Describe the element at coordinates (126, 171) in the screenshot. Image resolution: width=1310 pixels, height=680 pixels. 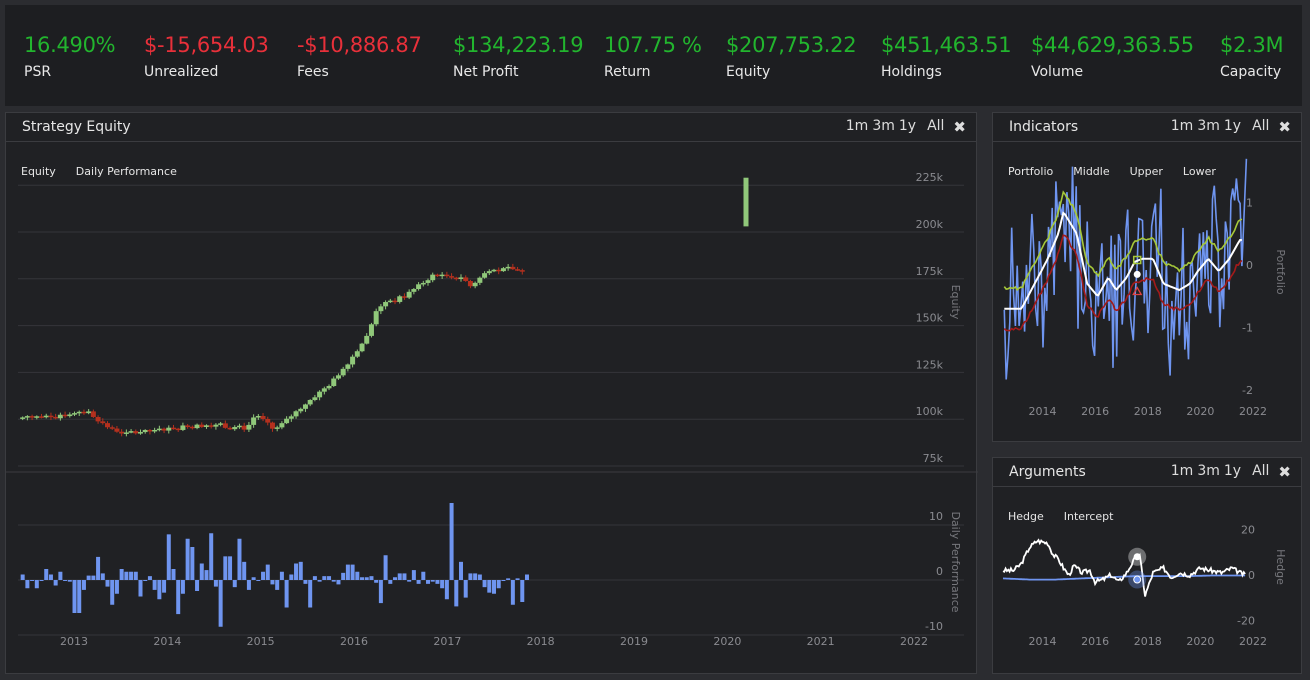
I see `legend-daily-performance: Daily Performance` at that location.